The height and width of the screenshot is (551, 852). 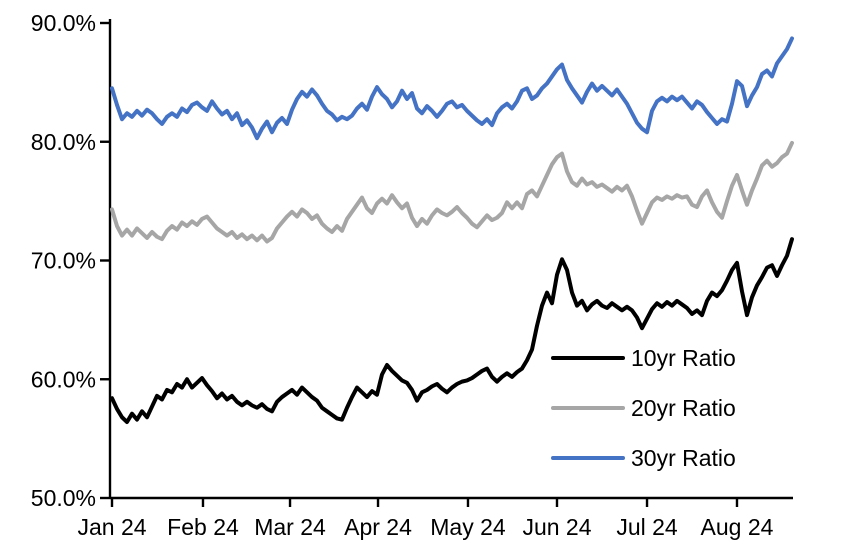 I want to click on x-tick-label: Feb 24, so click(x=203, y=527).